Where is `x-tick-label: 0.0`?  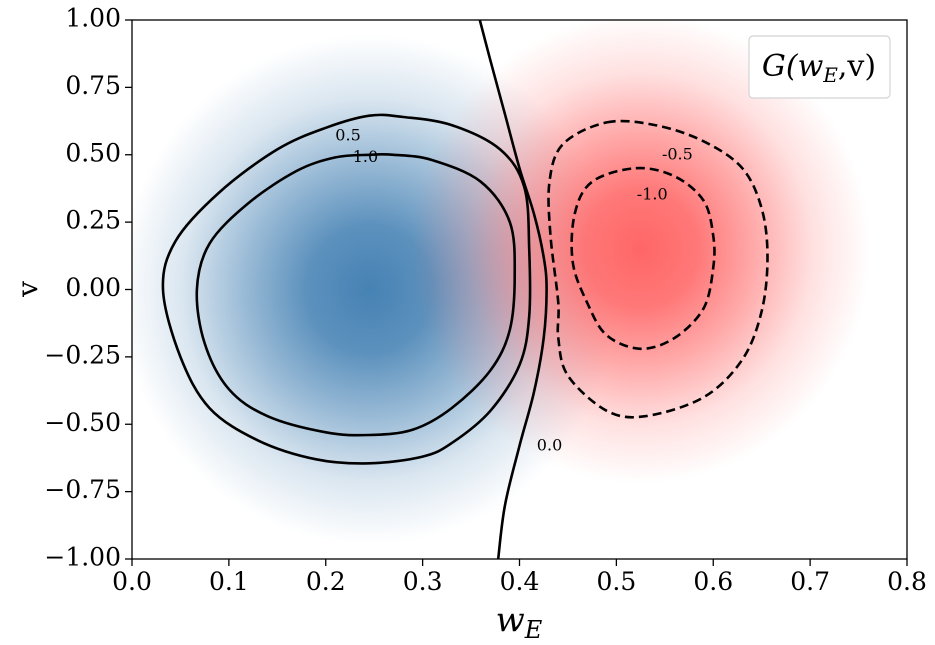
x-tick-label: 0.0 is located at coordinates (132, 581).